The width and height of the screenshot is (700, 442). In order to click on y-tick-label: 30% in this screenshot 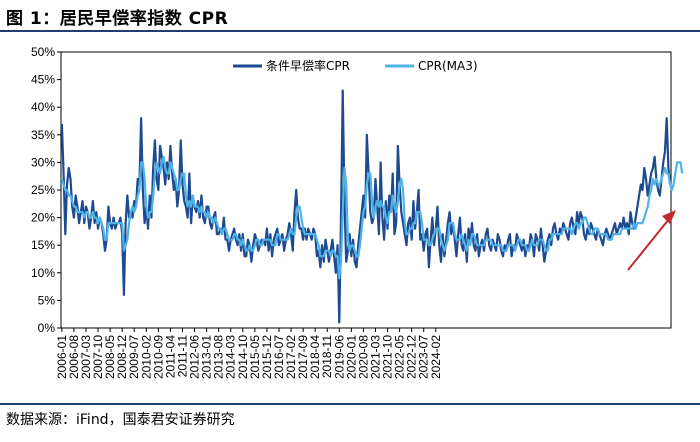, I will do `click(43, 162)`.